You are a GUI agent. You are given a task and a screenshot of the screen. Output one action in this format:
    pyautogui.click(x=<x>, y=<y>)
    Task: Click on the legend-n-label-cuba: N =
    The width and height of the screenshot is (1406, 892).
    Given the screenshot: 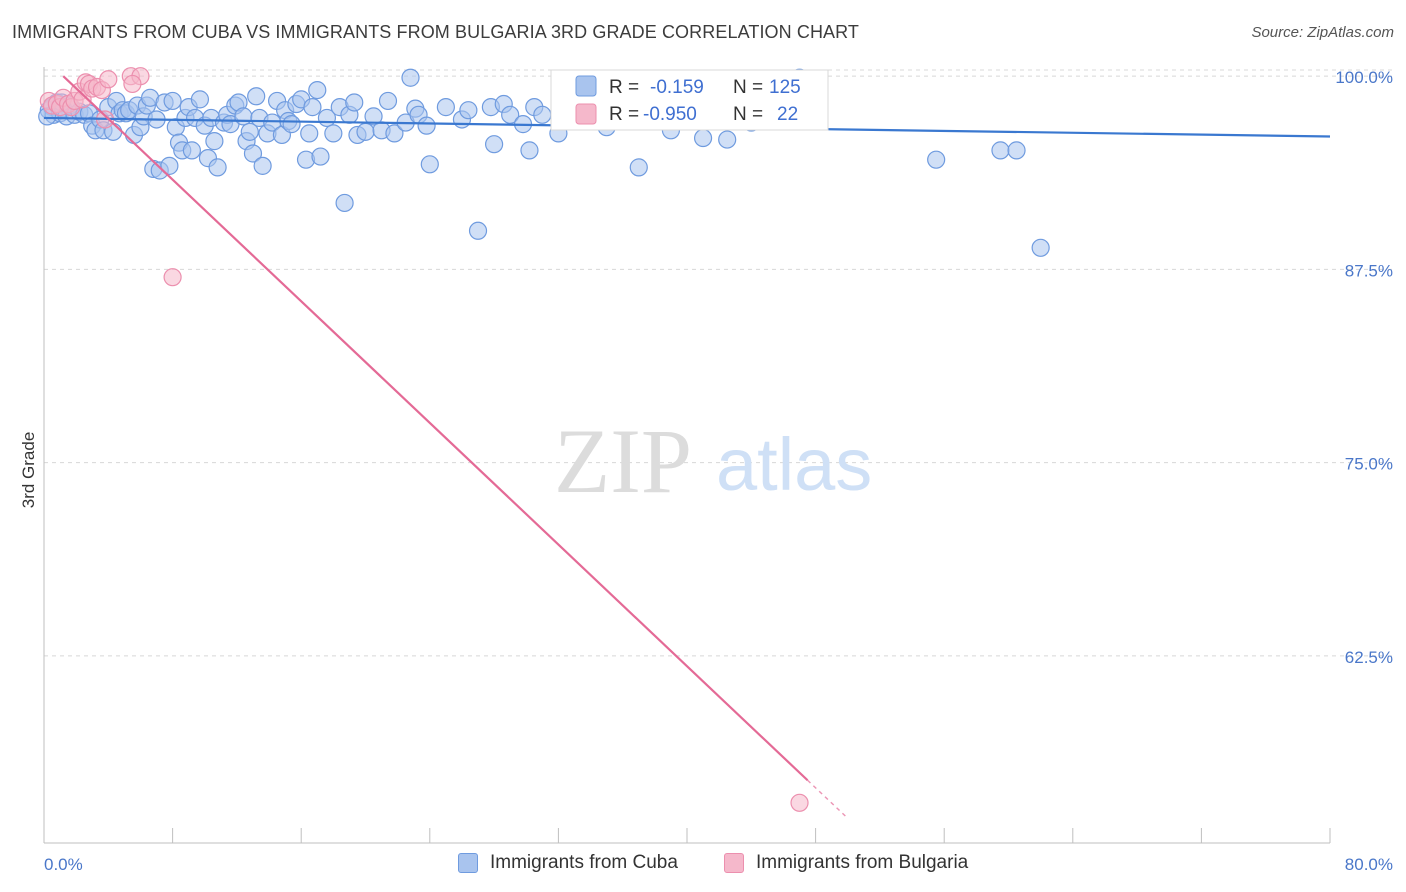 What is the action you would take?
    pyautogui.click(x=748, y=87)
    